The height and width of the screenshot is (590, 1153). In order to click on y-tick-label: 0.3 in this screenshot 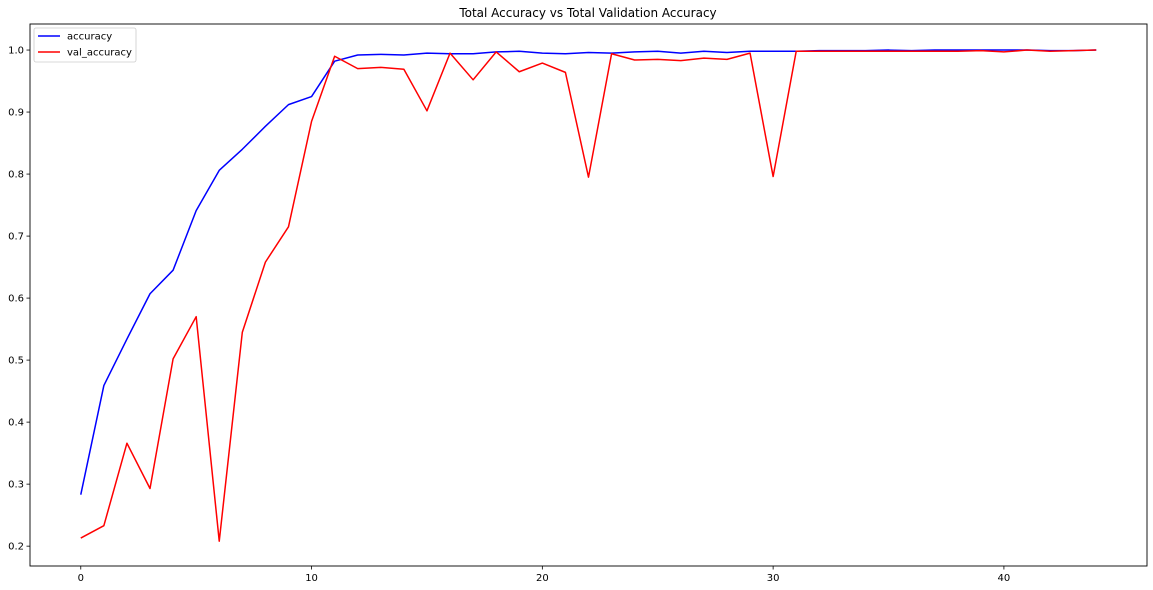, I will do `click(16, 485)`.